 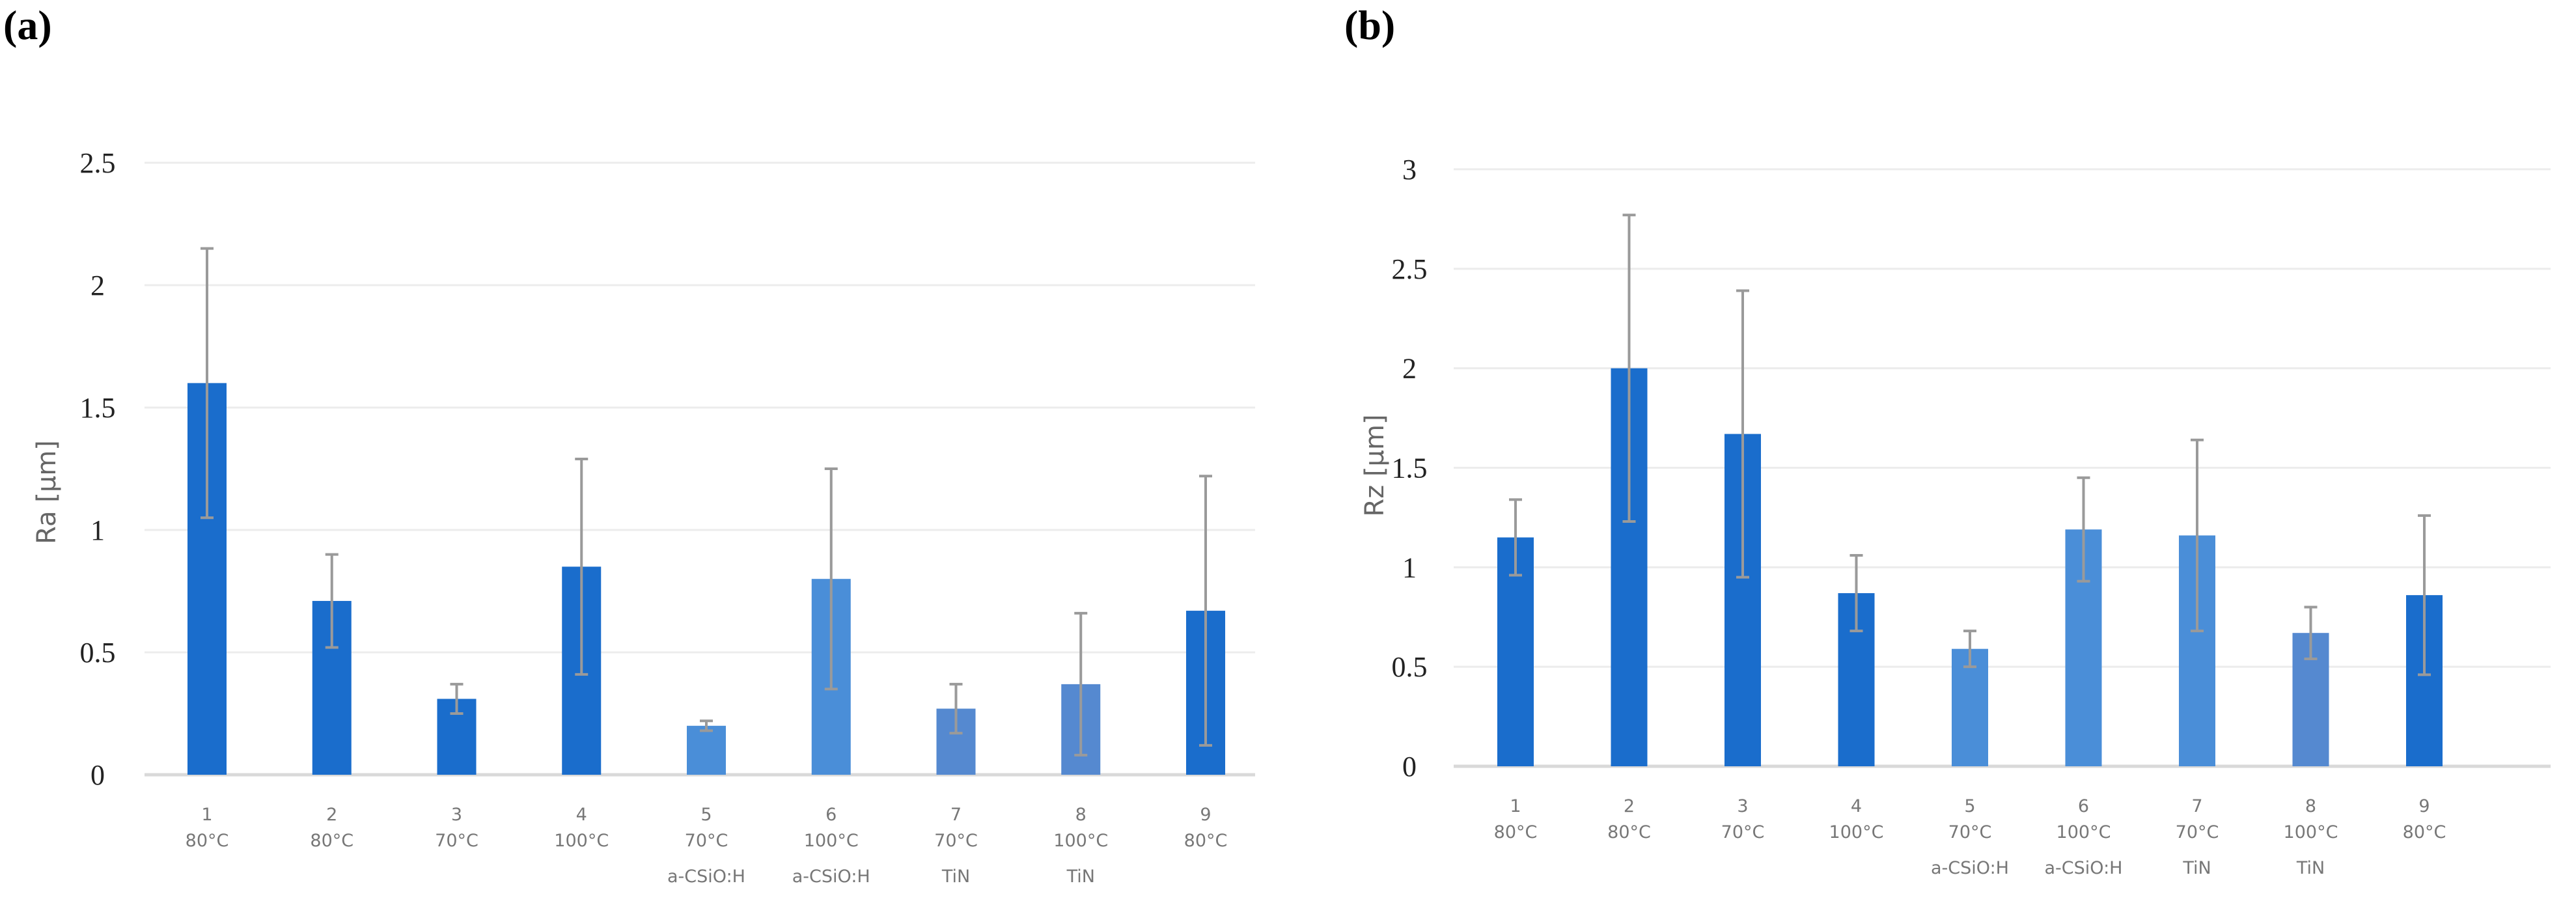 What do you see at coordinates (1369, 25) in the screenshot?
I see `panel-label-b: (b)` at bounding box center [1369, 25].